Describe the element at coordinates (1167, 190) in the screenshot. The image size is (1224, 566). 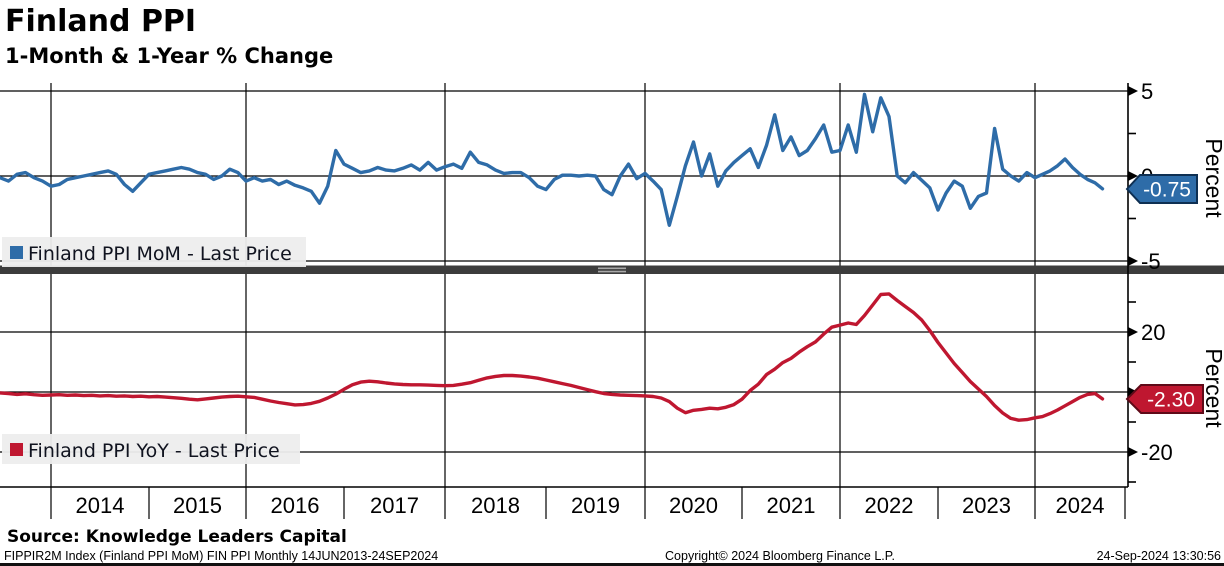
I see `mom-last-price-value: -0.75` at that location.